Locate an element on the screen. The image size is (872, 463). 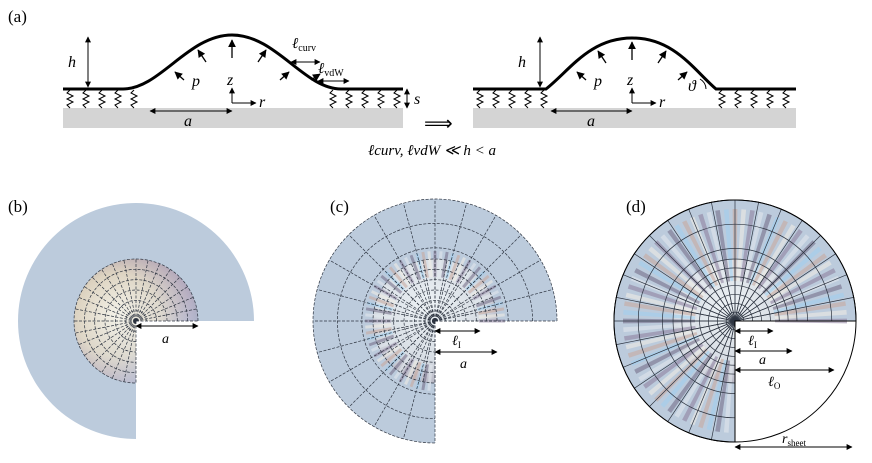
left-schematic: h p z r a ℓcurv ℓvdW is located at coordinates (241, 81).